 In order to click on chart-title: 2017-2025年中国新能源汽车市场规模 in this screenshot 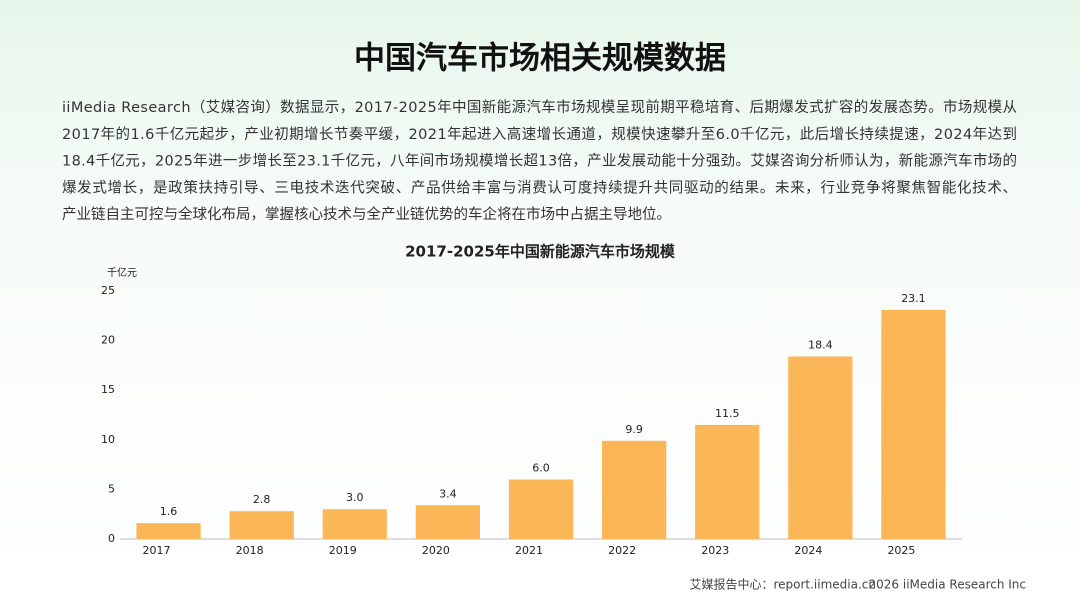, I will do `click(540, 252)`.